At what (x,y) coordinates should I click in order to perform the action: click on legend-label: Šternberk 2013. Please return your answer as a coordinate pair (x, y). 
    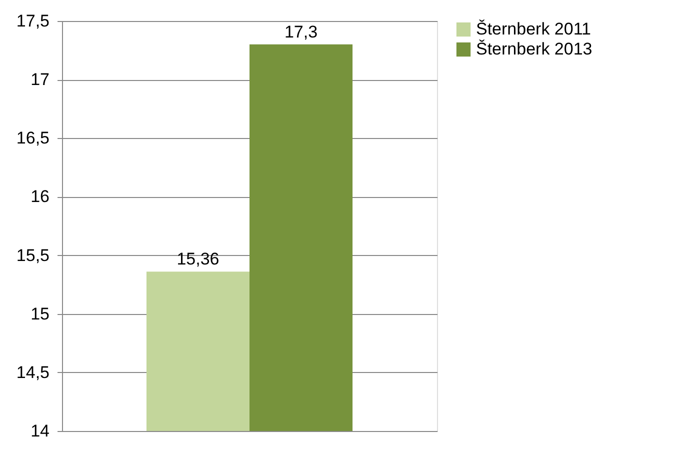
    Looking at the image, I should click on (534, 49).